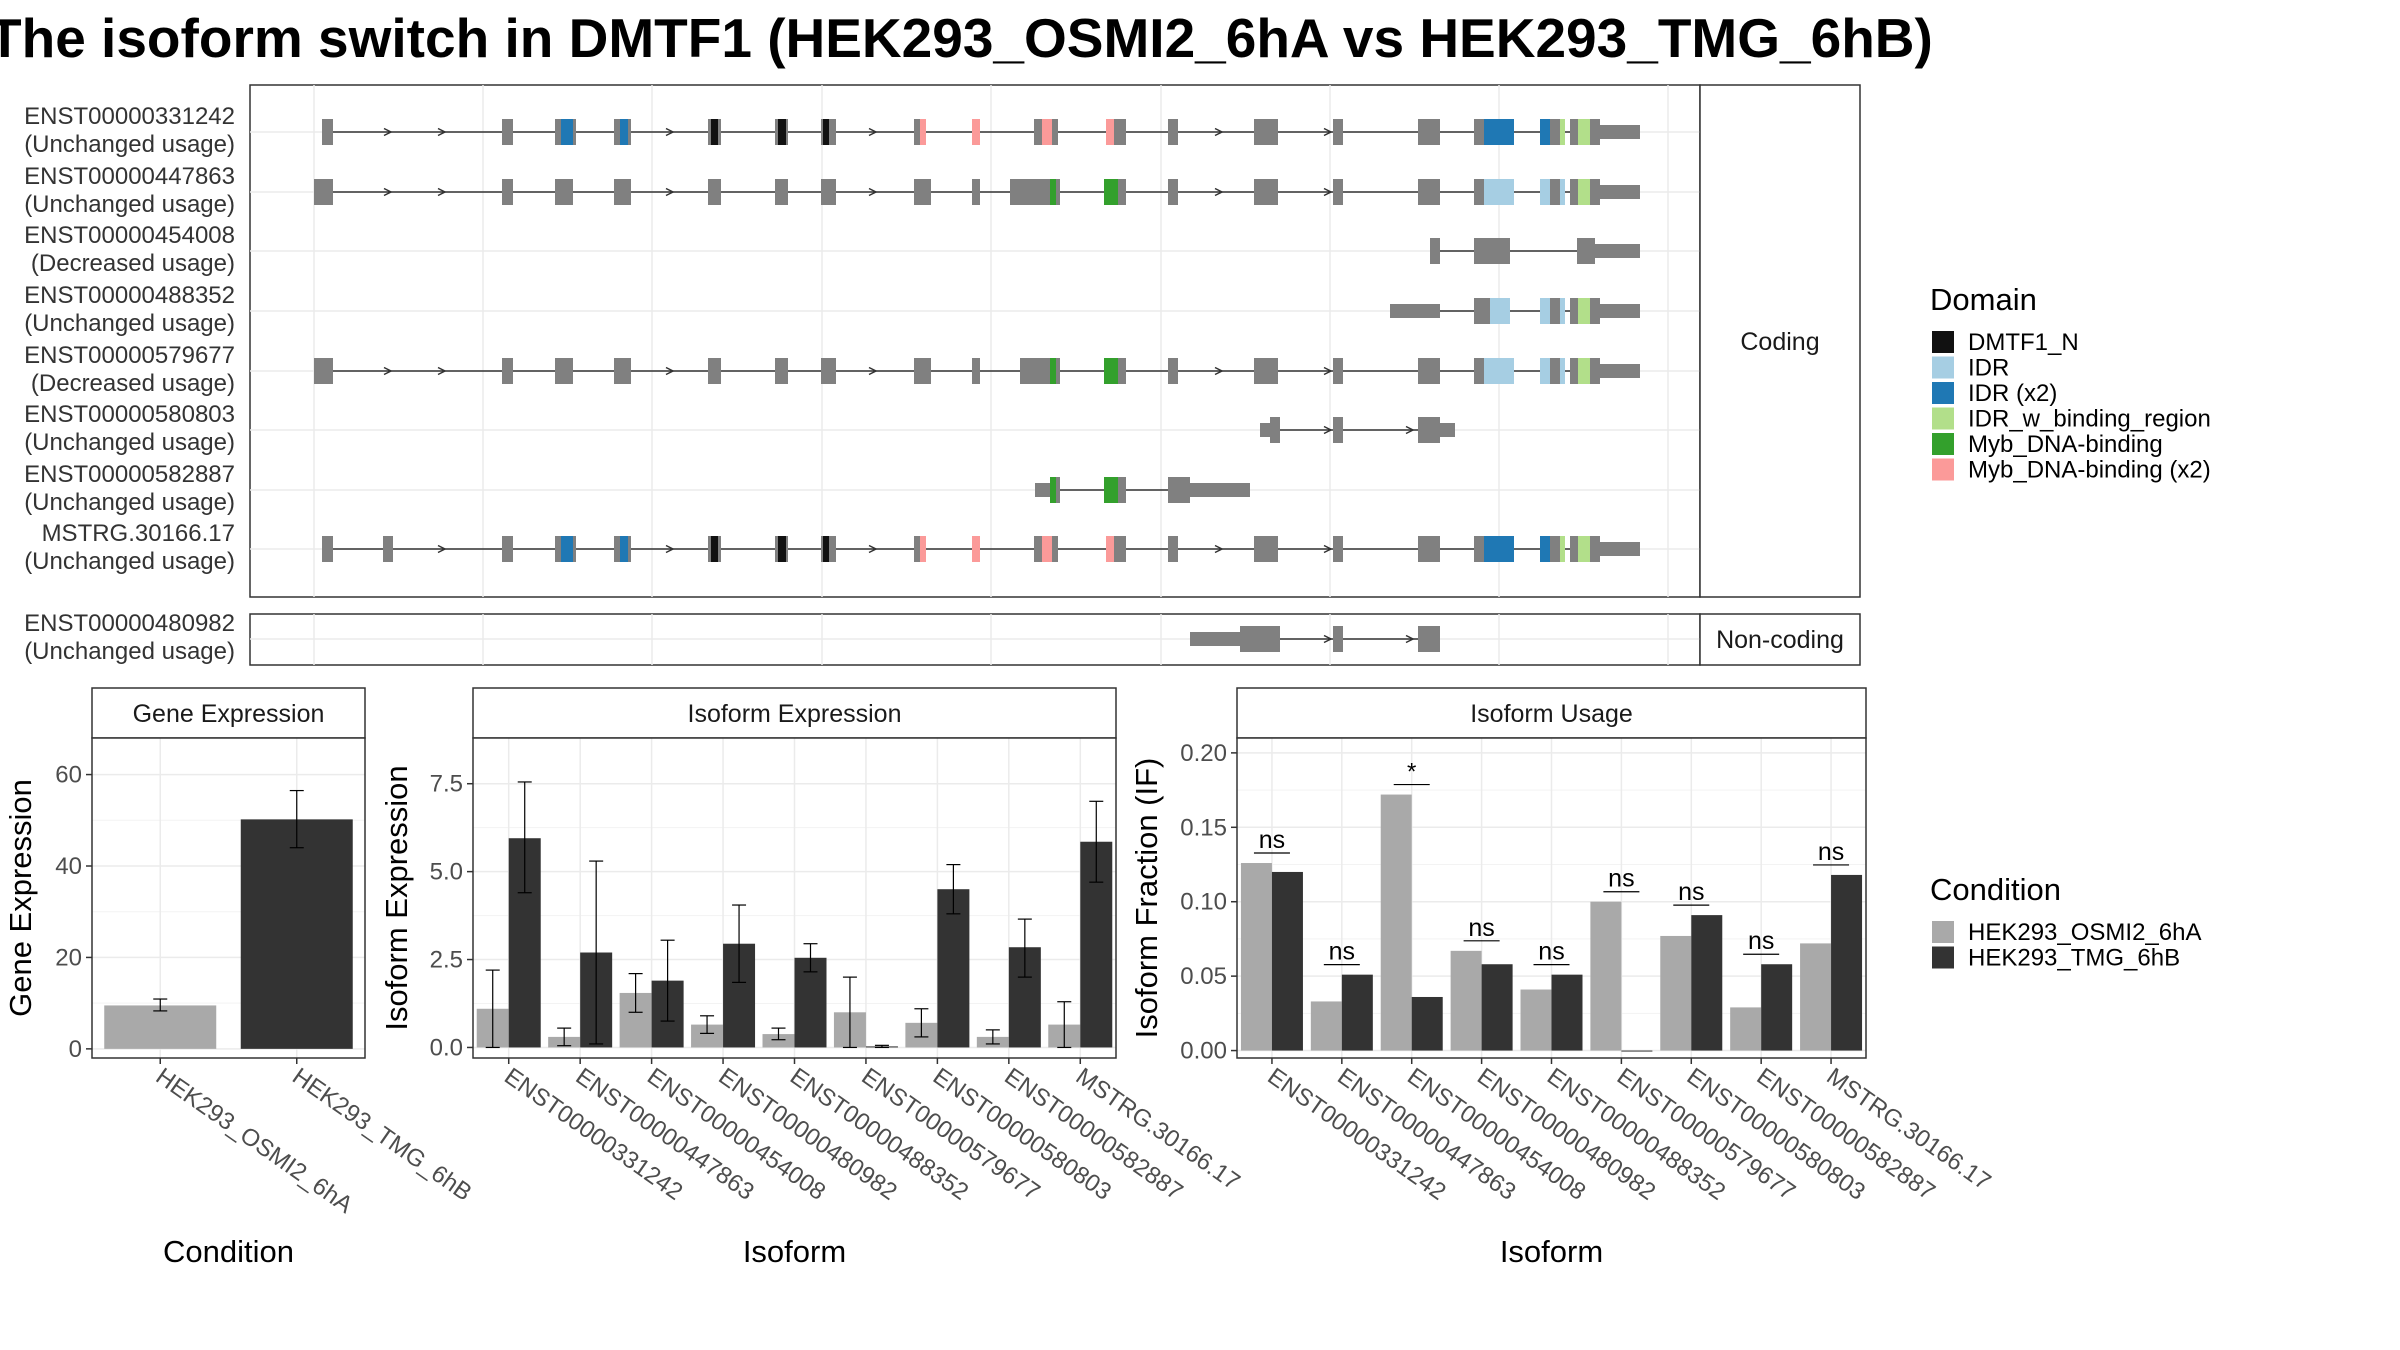 This screenshot has height=1350, width=2400. I want to click on plot-border, so click(228, 898).